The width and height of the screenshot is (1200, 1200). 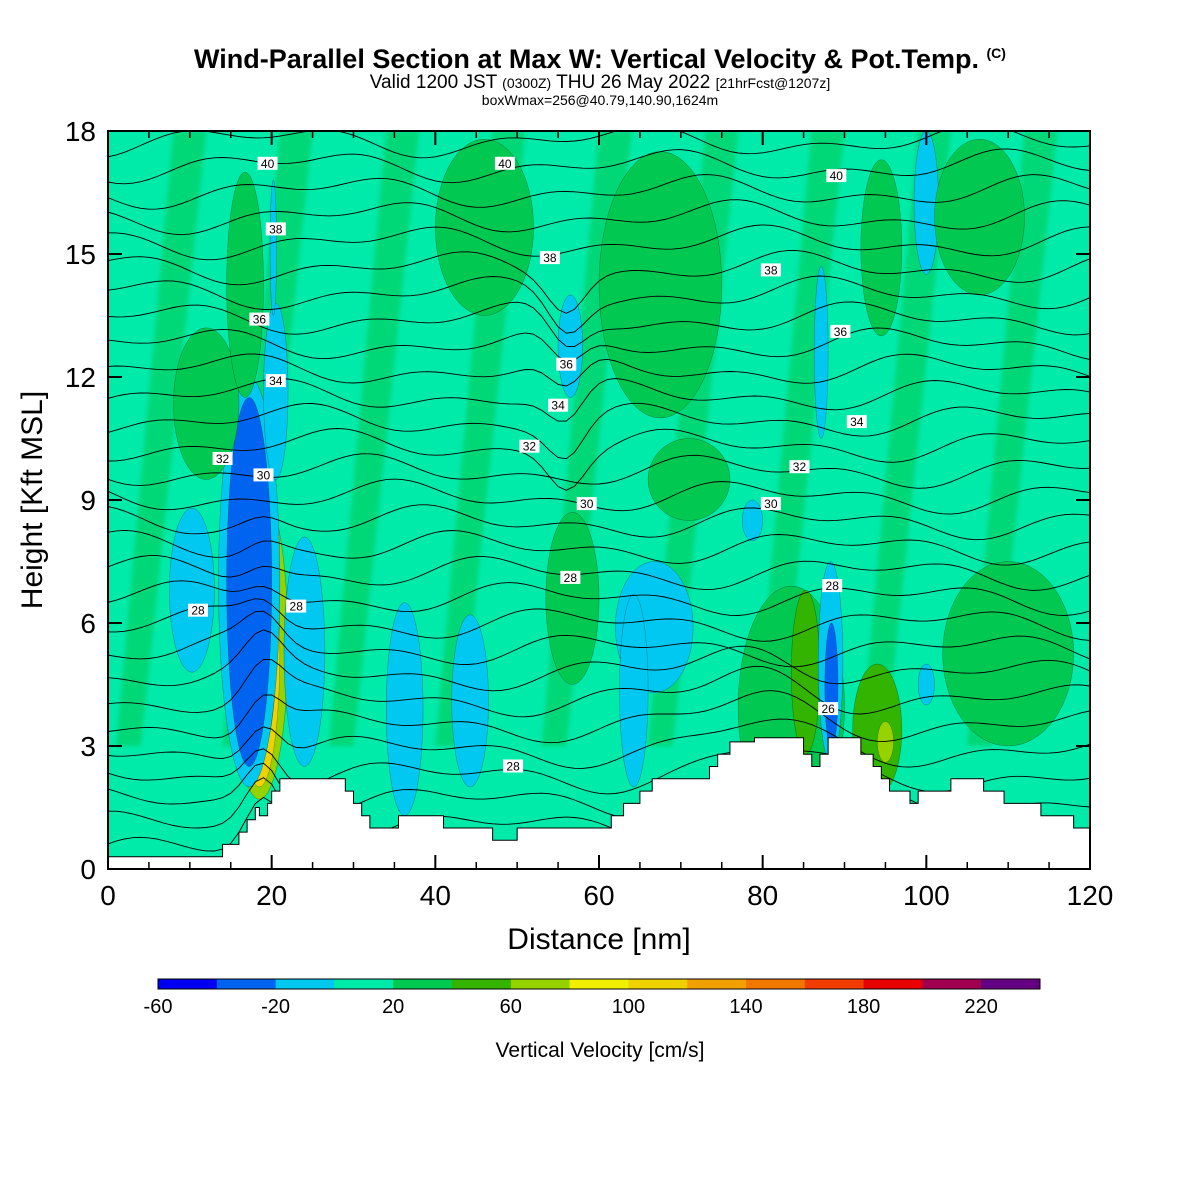 I want to click on colorbar-tick-label: 140, so click(x=745, y=1007).